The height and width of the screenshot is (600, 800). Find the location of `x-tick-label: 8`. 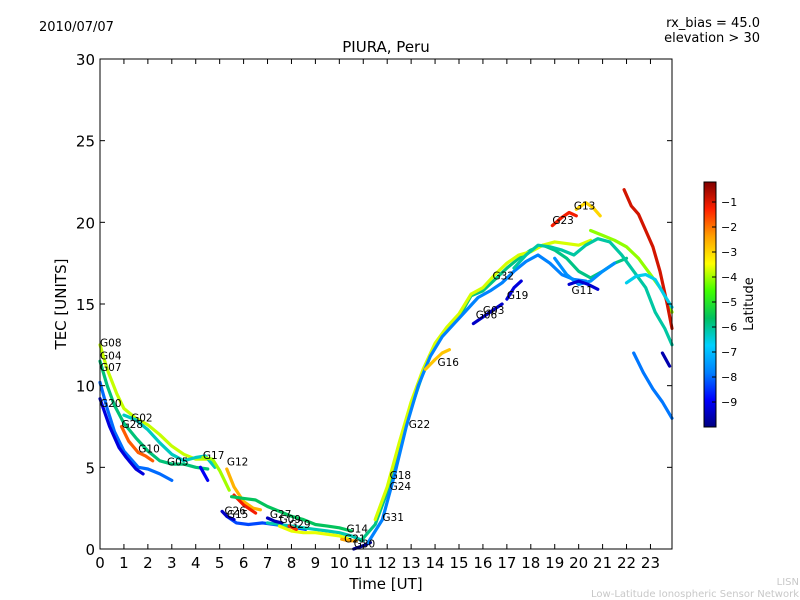

x-tick-label: 8 is located at coordinates (292, 563).